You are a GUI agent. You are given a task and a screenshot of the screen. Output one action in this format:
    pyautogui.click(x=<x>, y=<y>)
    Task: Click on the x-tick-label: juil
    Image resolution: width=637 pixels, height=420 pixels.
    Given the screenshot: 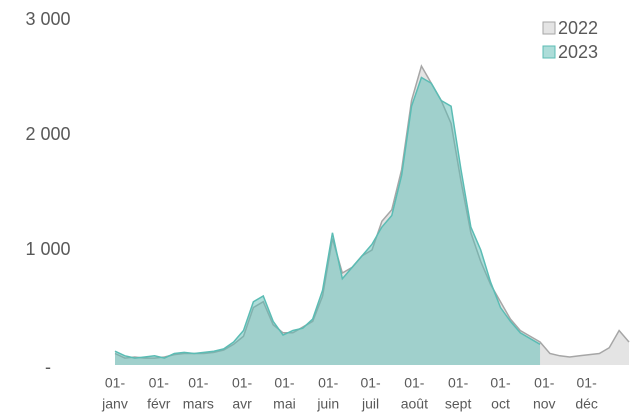 What is the action you would take?
    pyautogui.click(x=370, y=404)
    